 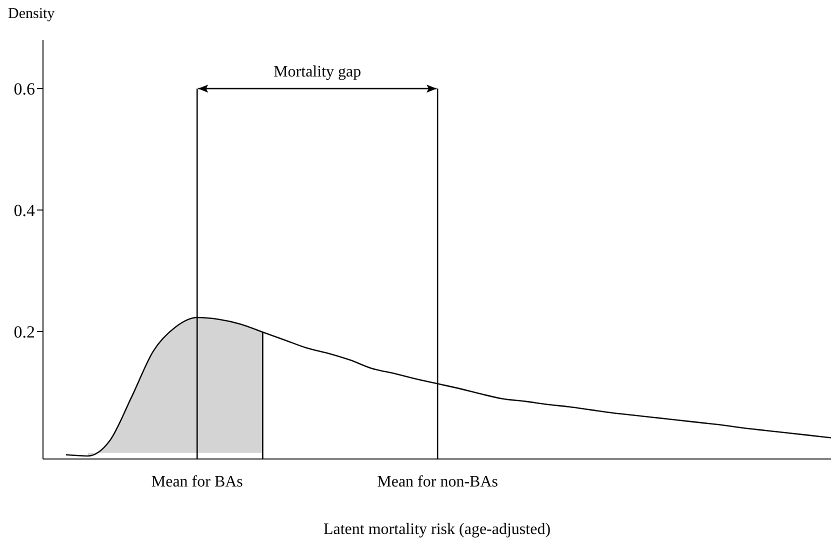 I want to click on y-tick-label: 0.4, so click(x=25, y=210).